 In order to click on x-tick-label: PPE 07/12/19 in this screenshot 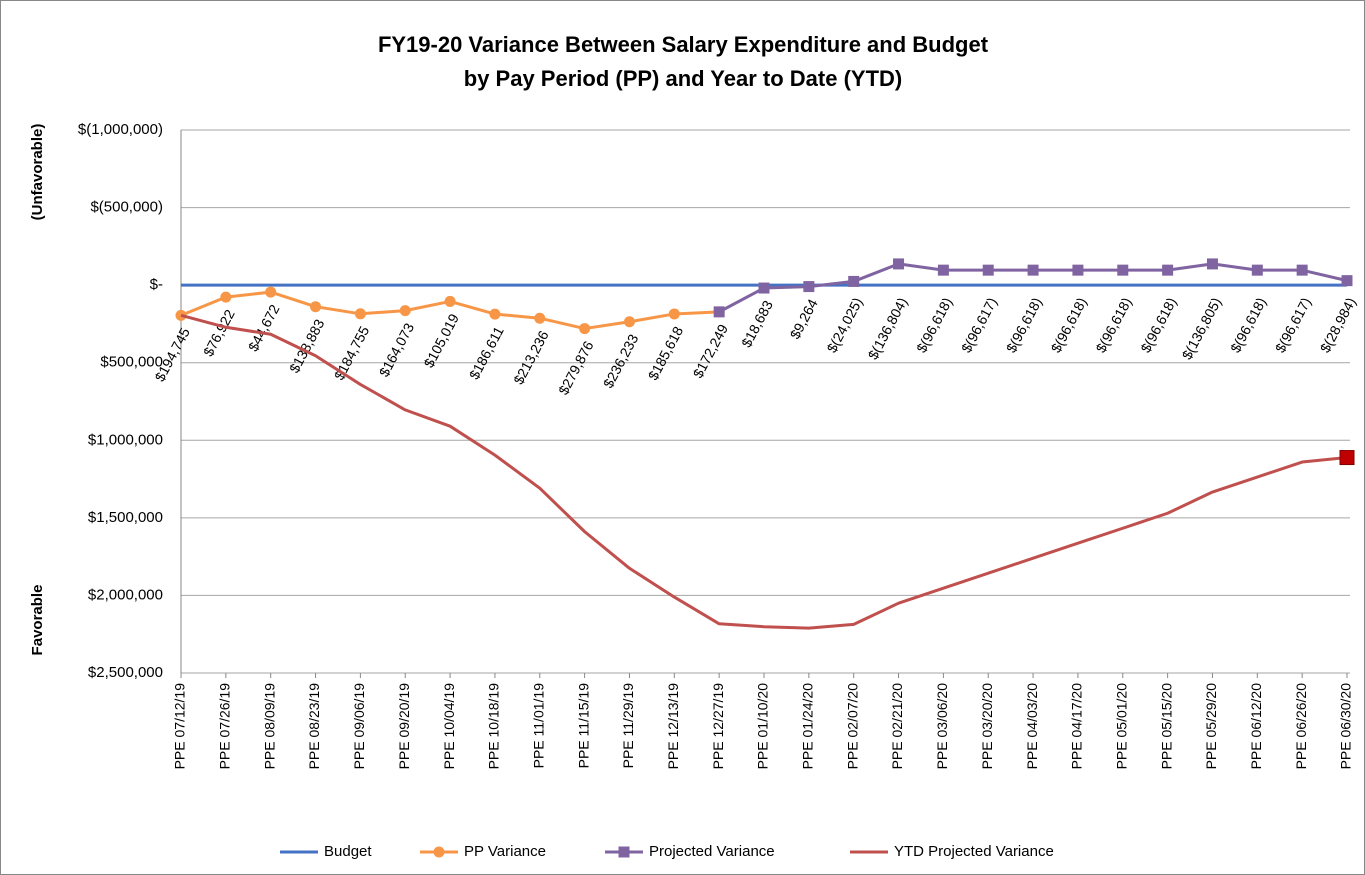, I will do `click(180, 726)`.